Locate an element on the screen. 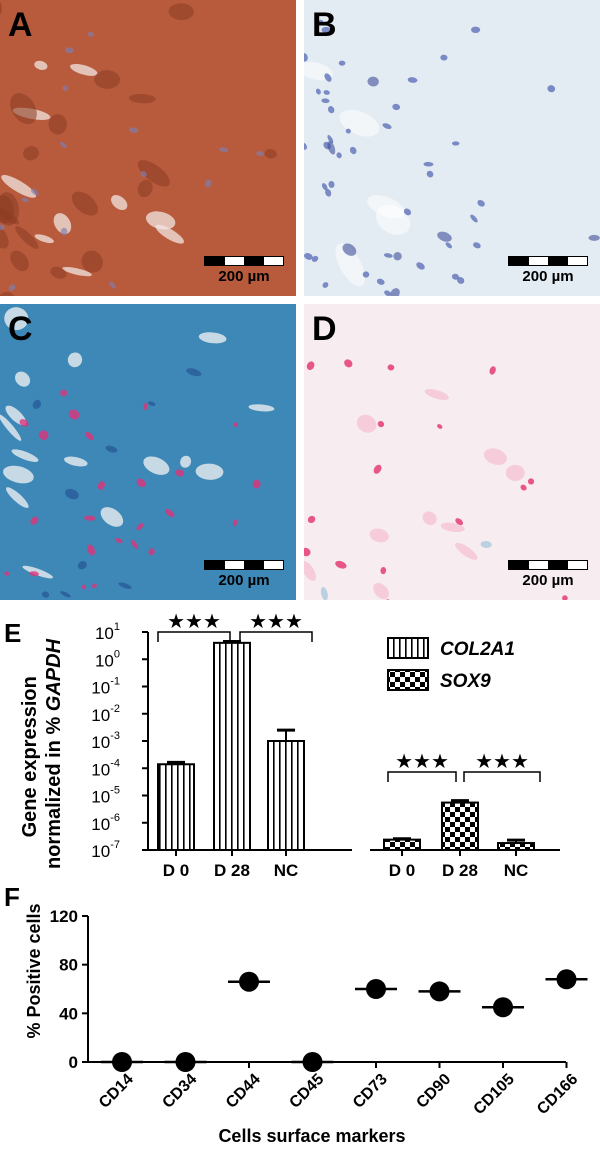 The width and height of the screenshot is (600, 1149). chart-e-ylabel-line2-italic: GAPDH is located at coordinates (54, 674).